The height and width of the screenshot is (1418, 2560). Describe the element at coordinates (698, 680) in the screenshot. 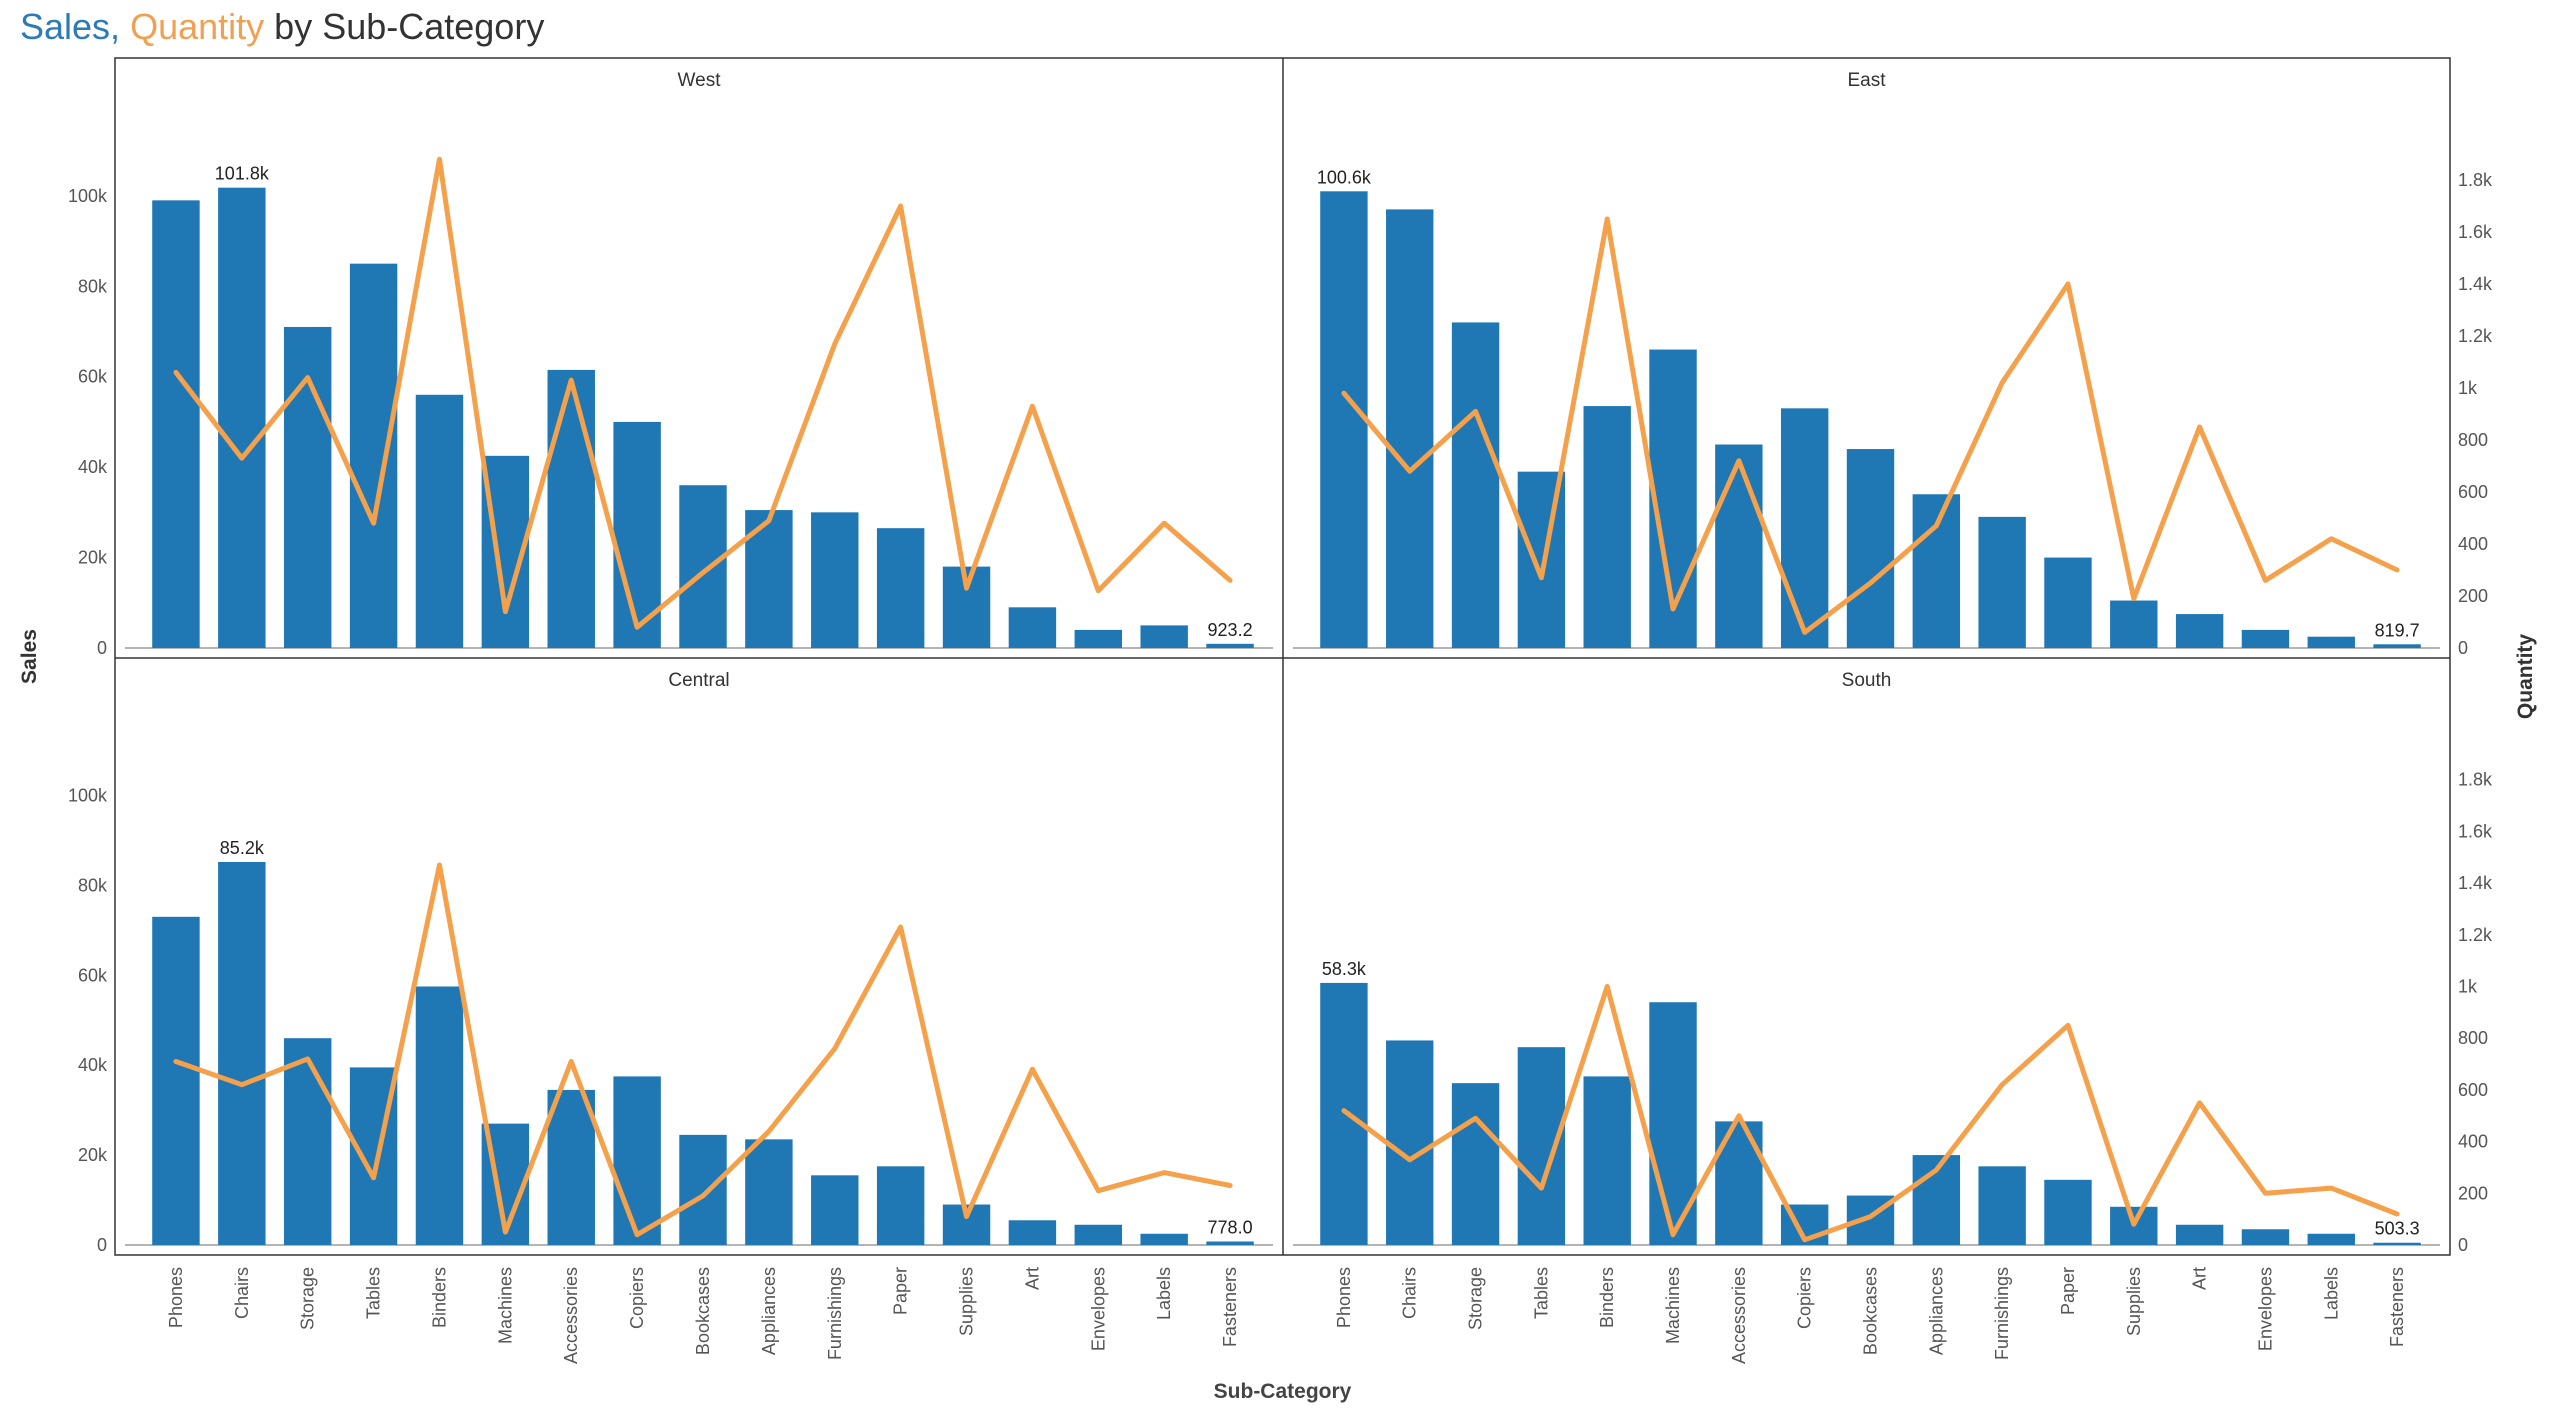

I see `panel-header: Central` at that location.